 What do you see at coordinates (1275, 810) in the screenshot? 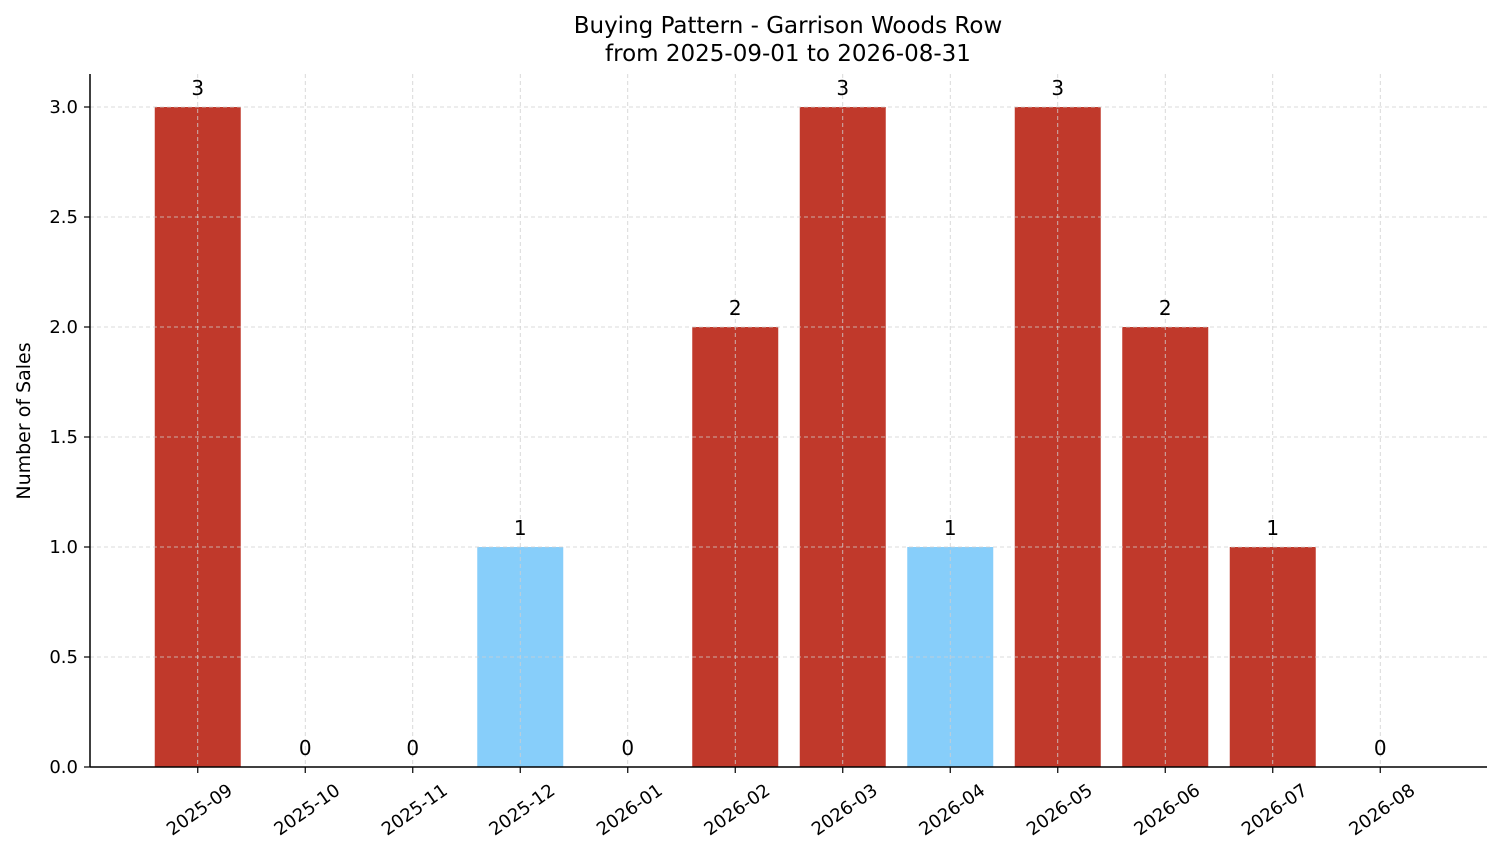
I see `x-tick-label: 2026-07` at bounding box center [1275, 810].